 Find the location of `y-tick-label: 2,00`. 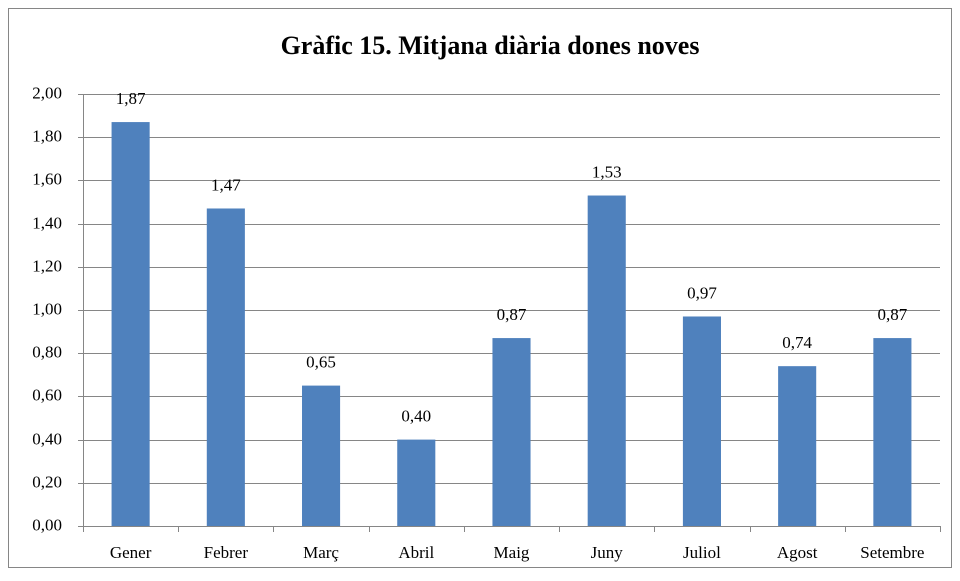

y-tick-label: 2,00 is located at coordinates (47, 92).